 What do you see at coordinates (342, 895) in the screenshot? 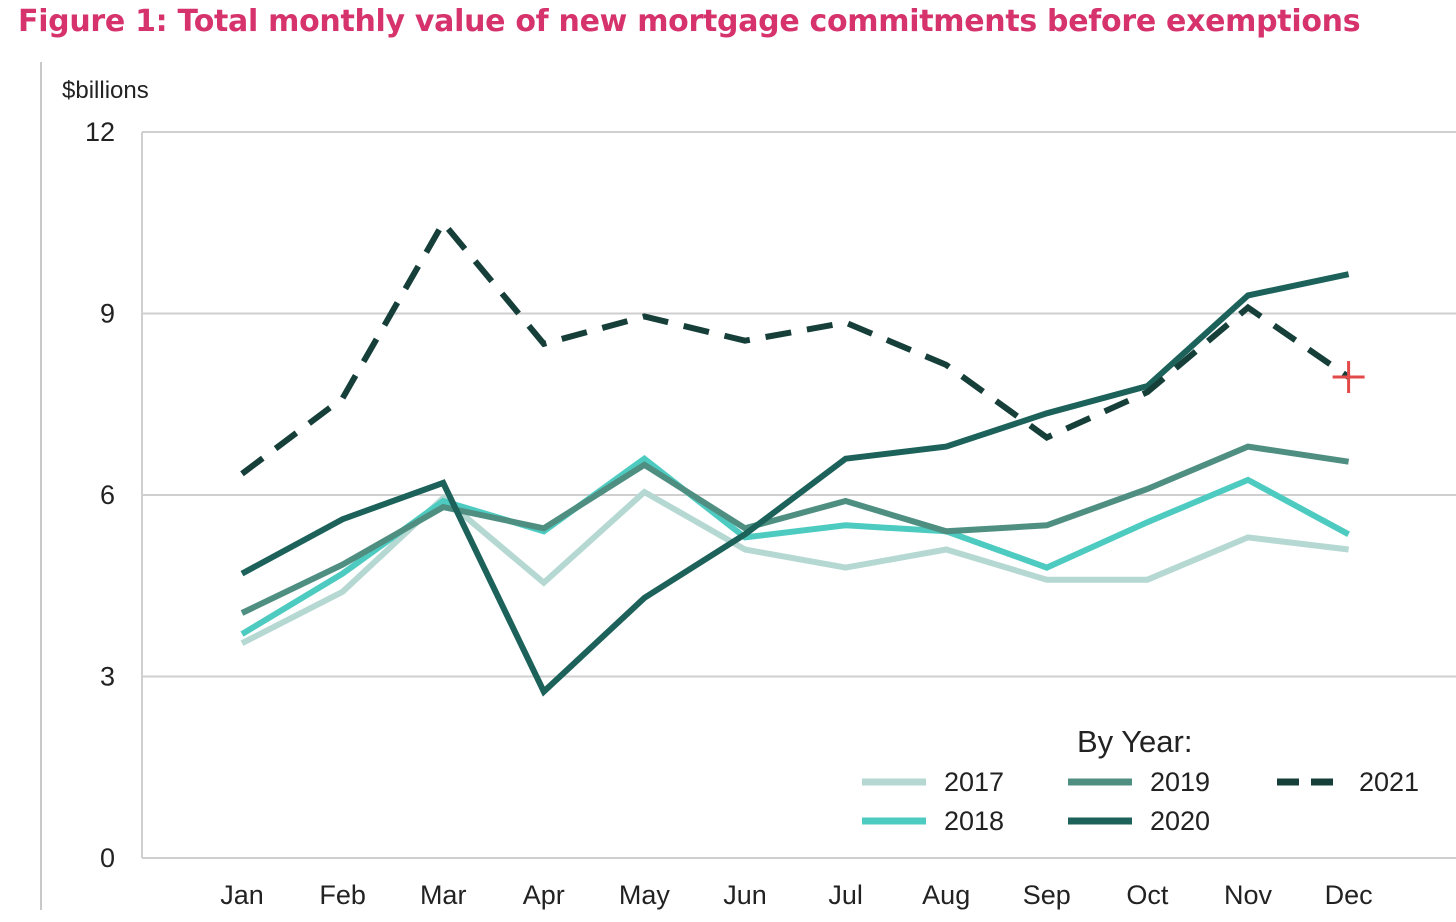
I see `x-tick-label: Feb` at bounding box center [342, 895].